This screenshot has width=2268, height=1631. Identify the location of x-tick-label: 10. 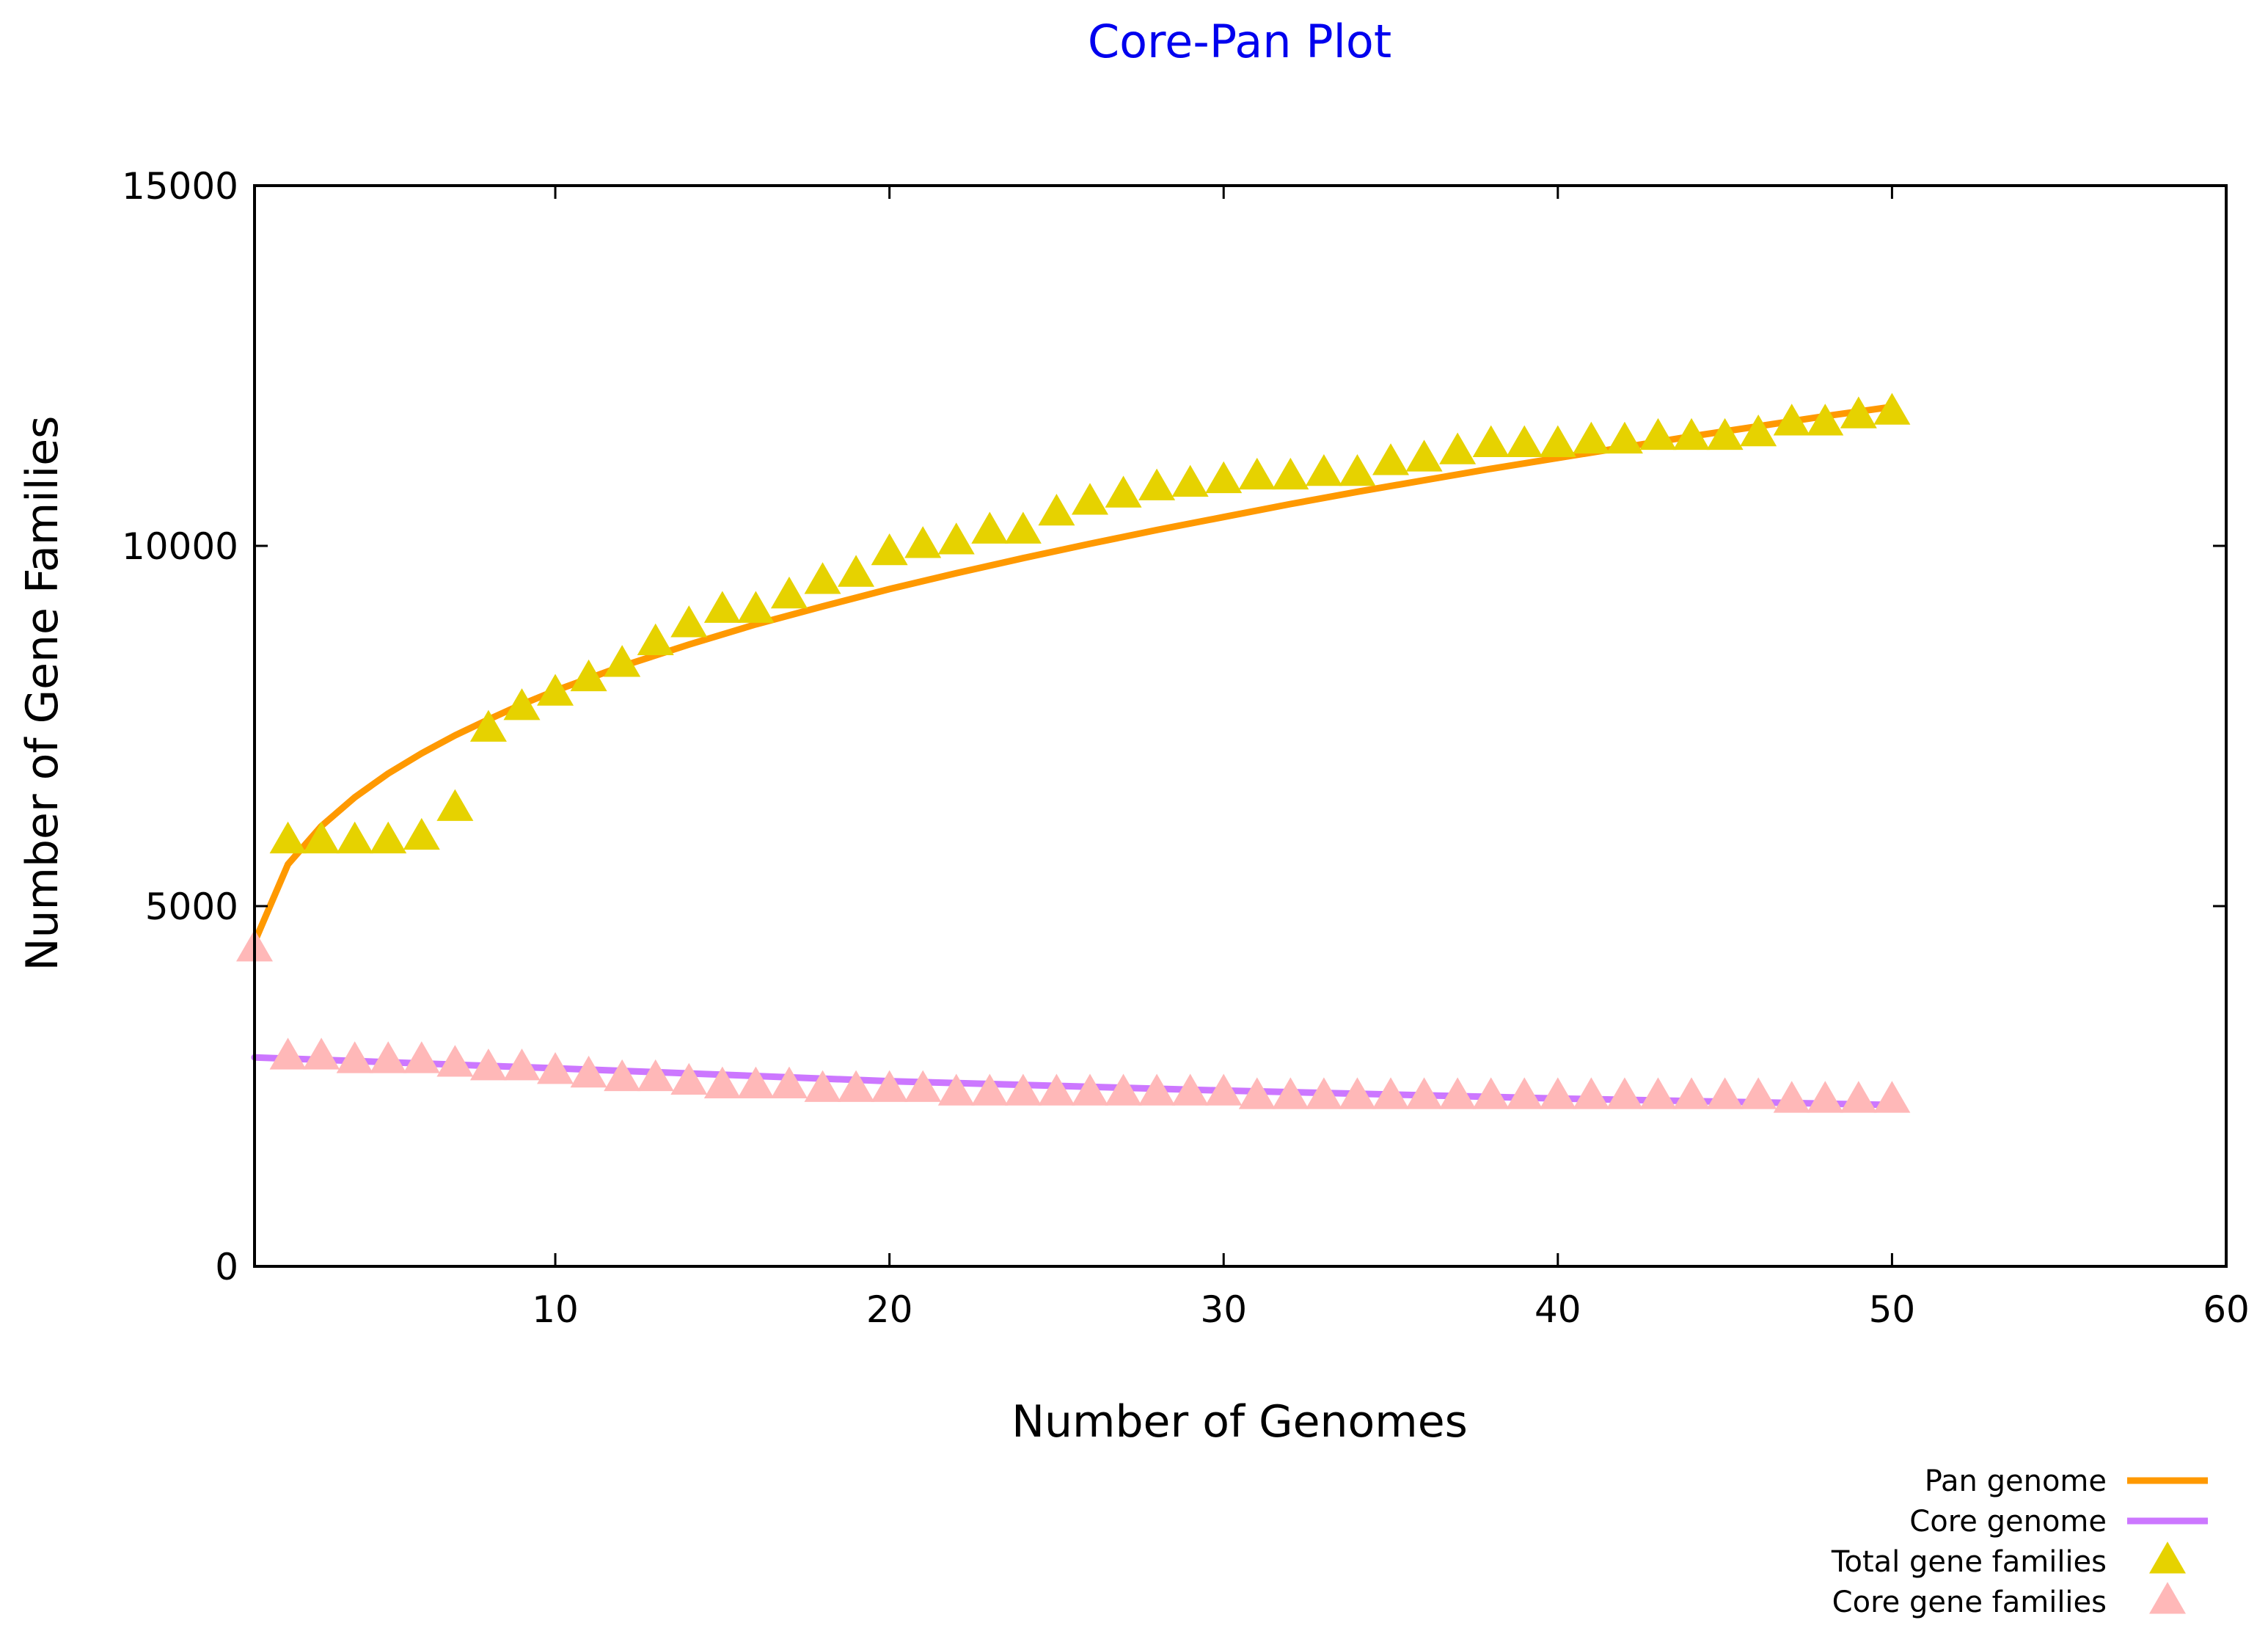
(555, 1310).